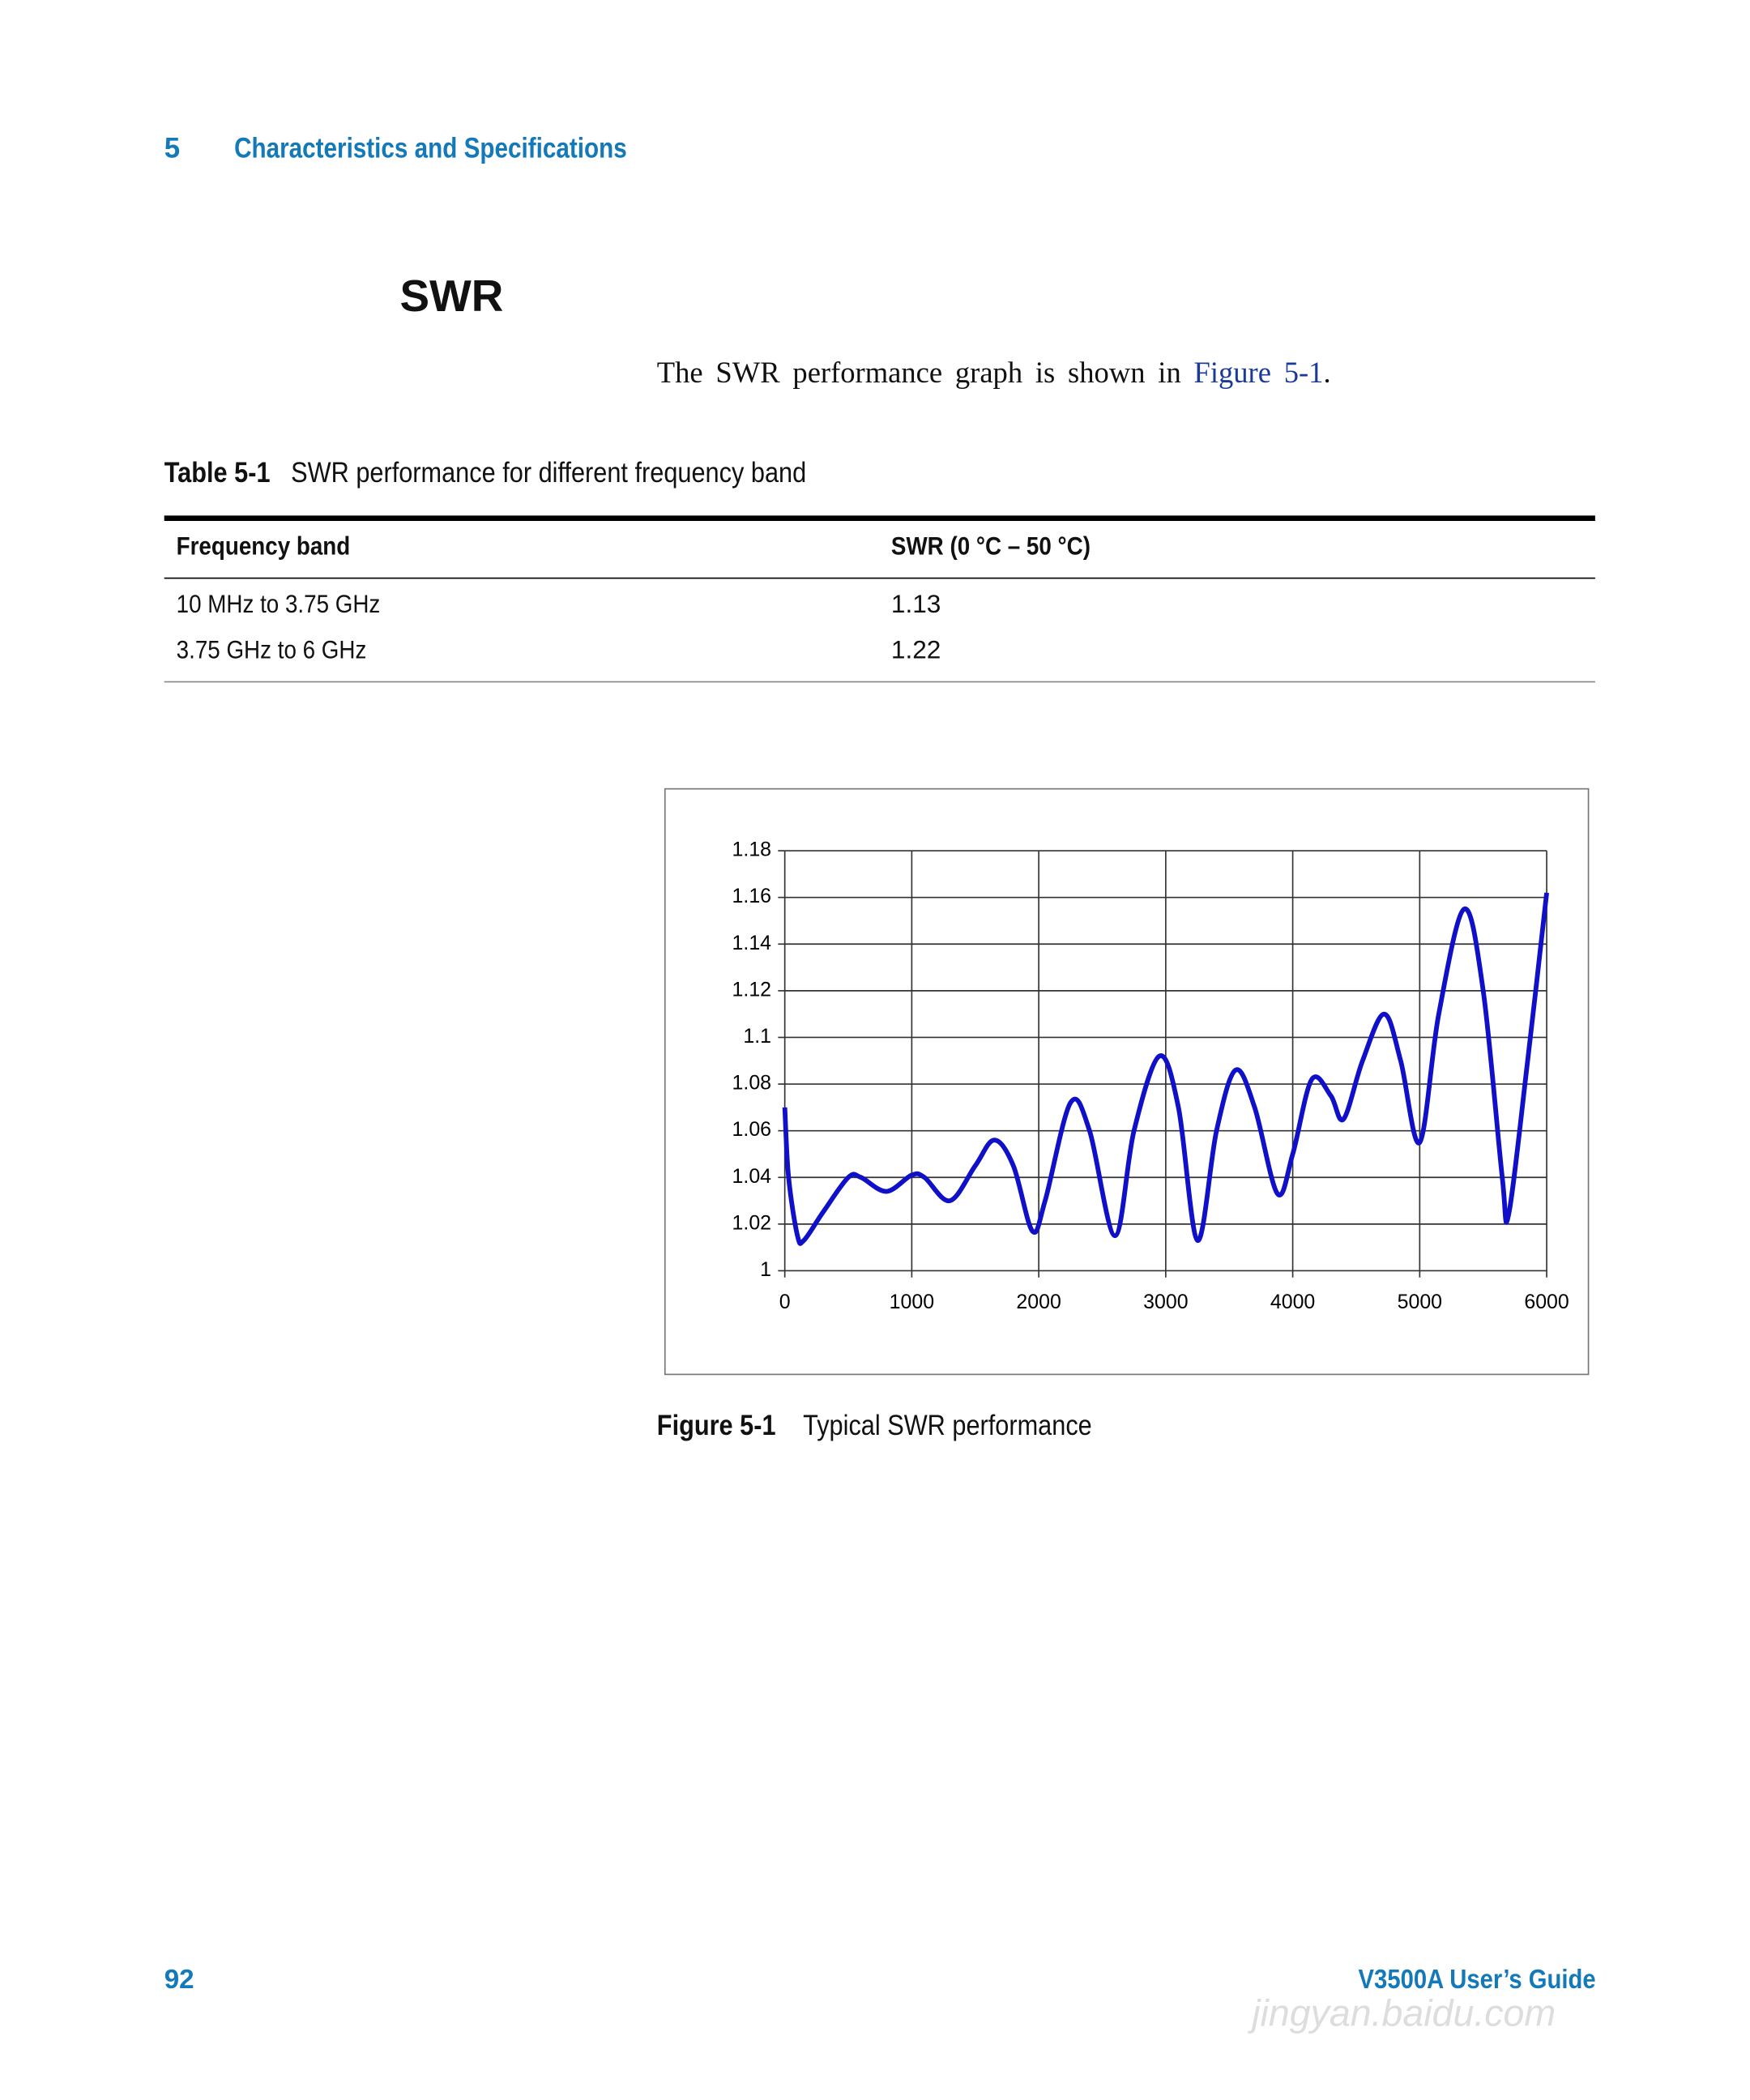  Describe the element at coordinates (716, 1426) in the screenshot. I see `figure-label: Figure 5-1` at that location.